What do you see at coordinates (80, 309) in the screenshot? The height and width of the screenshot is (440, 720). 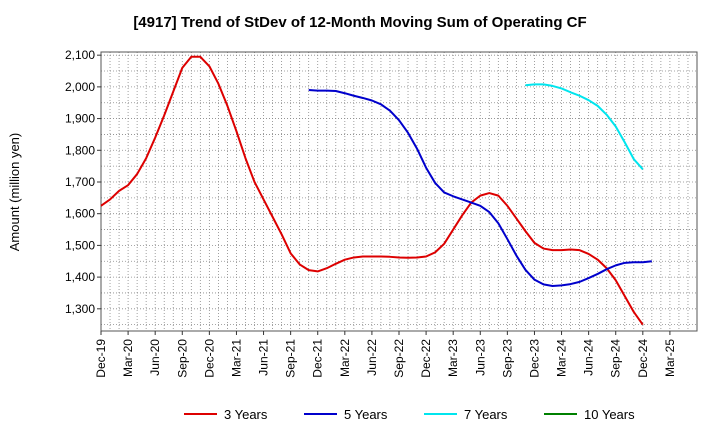 I see `y-tick-label: 1,300` at bounding box center [80, 309].